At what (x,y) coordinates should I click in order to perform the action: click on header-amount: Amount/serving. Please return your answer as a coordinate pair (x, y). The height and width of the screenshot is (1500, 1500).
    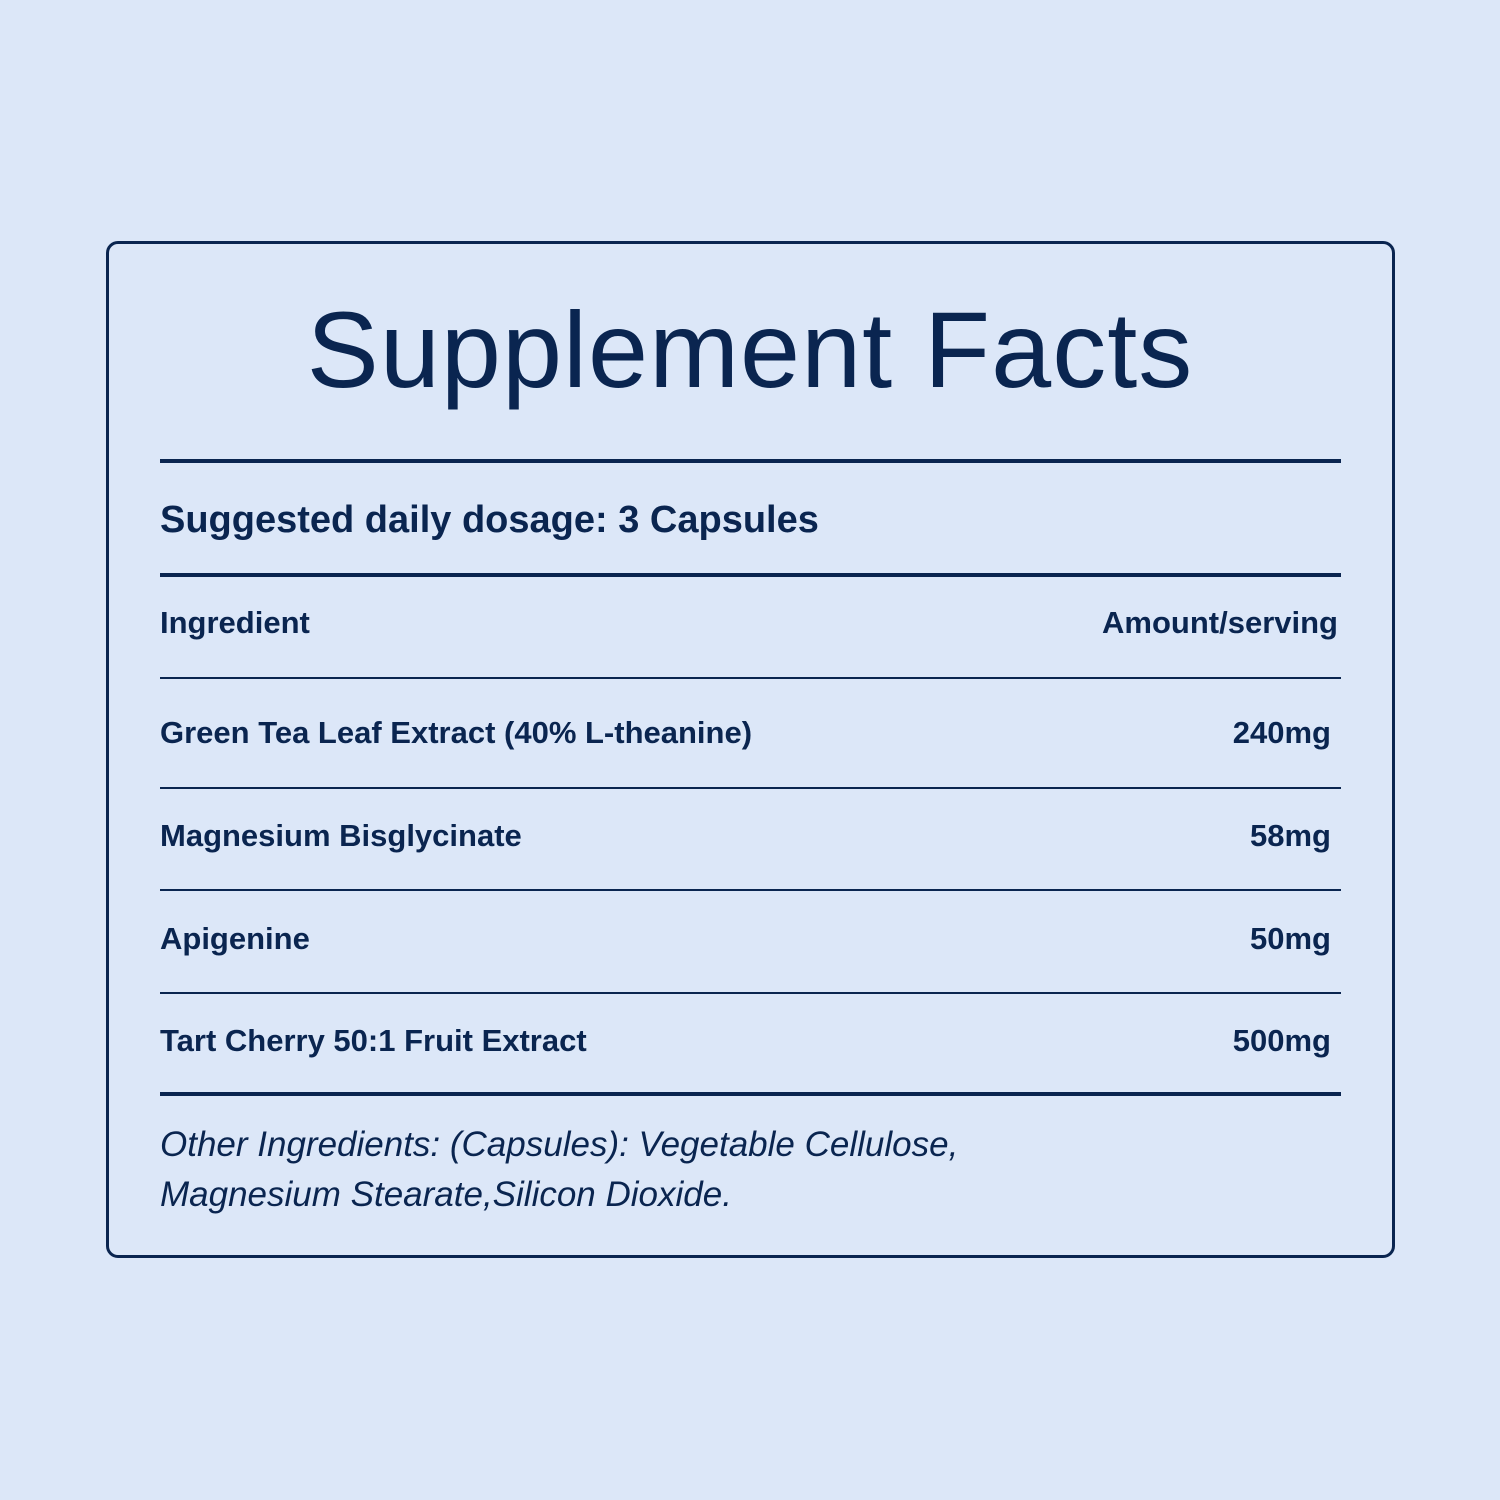
    Looking at the image, I should click on (1220, 622).